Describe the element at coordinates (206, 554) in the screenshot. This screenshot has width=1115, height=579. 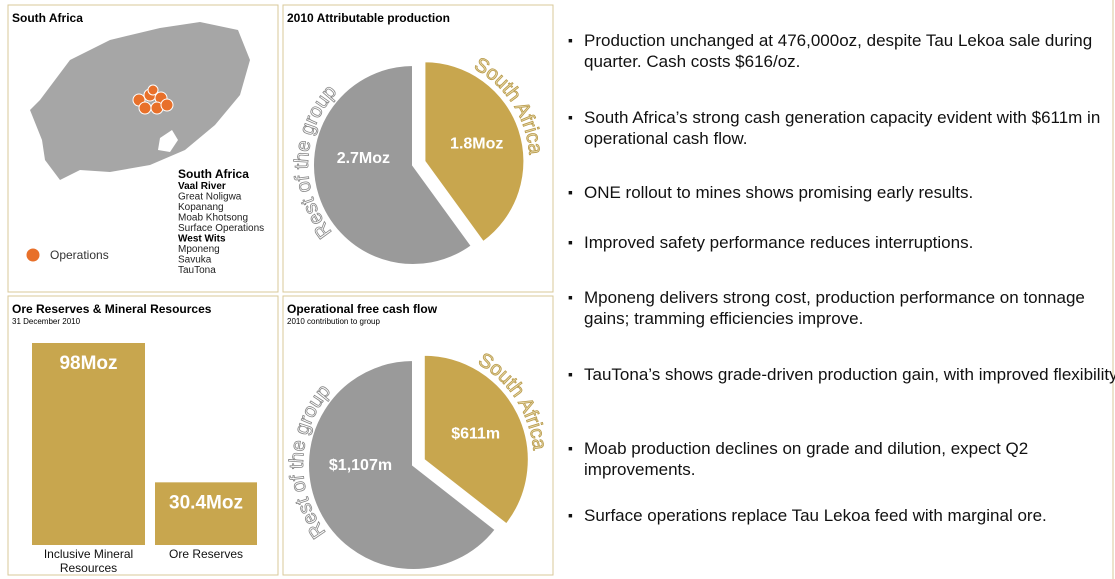
I see `category-label: Ore Reserves` at that location.